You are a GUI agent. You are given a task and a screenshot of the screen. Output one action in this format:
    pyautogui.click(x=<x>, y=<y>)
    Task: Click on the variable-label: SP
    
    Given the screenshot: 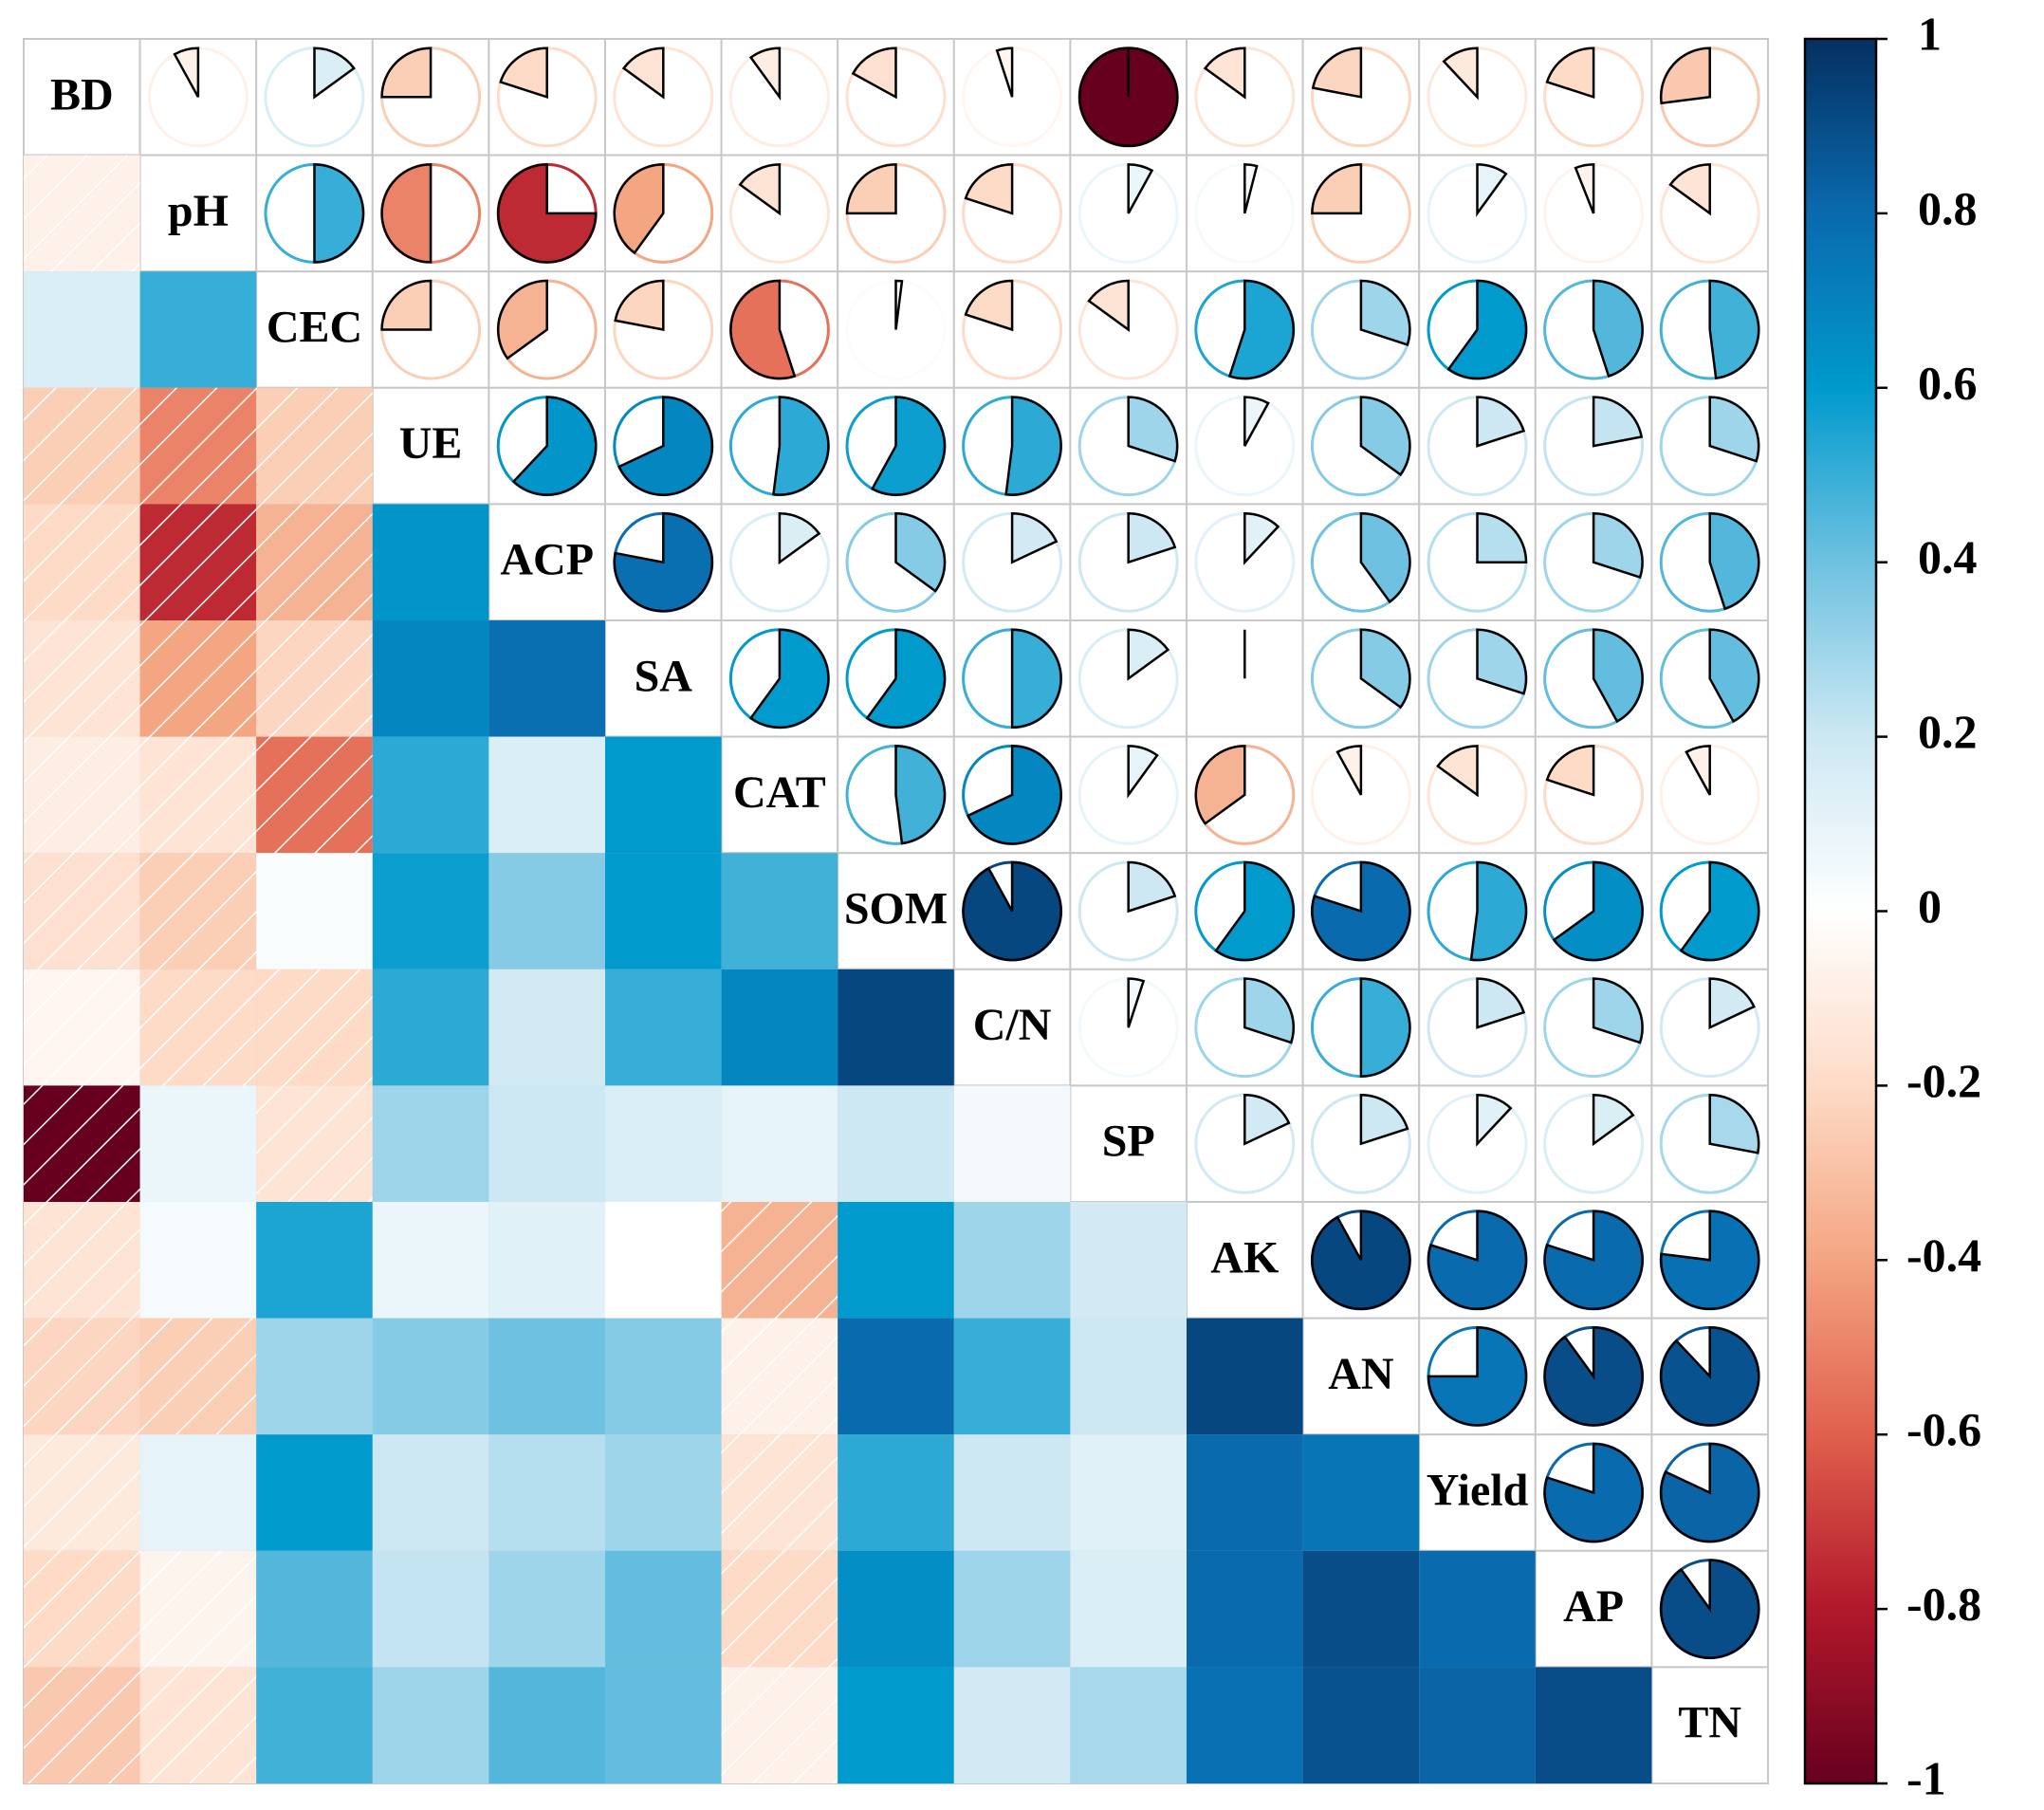 What is the action you would take?
    pyautogui.click(x=1128, y=1142)
    